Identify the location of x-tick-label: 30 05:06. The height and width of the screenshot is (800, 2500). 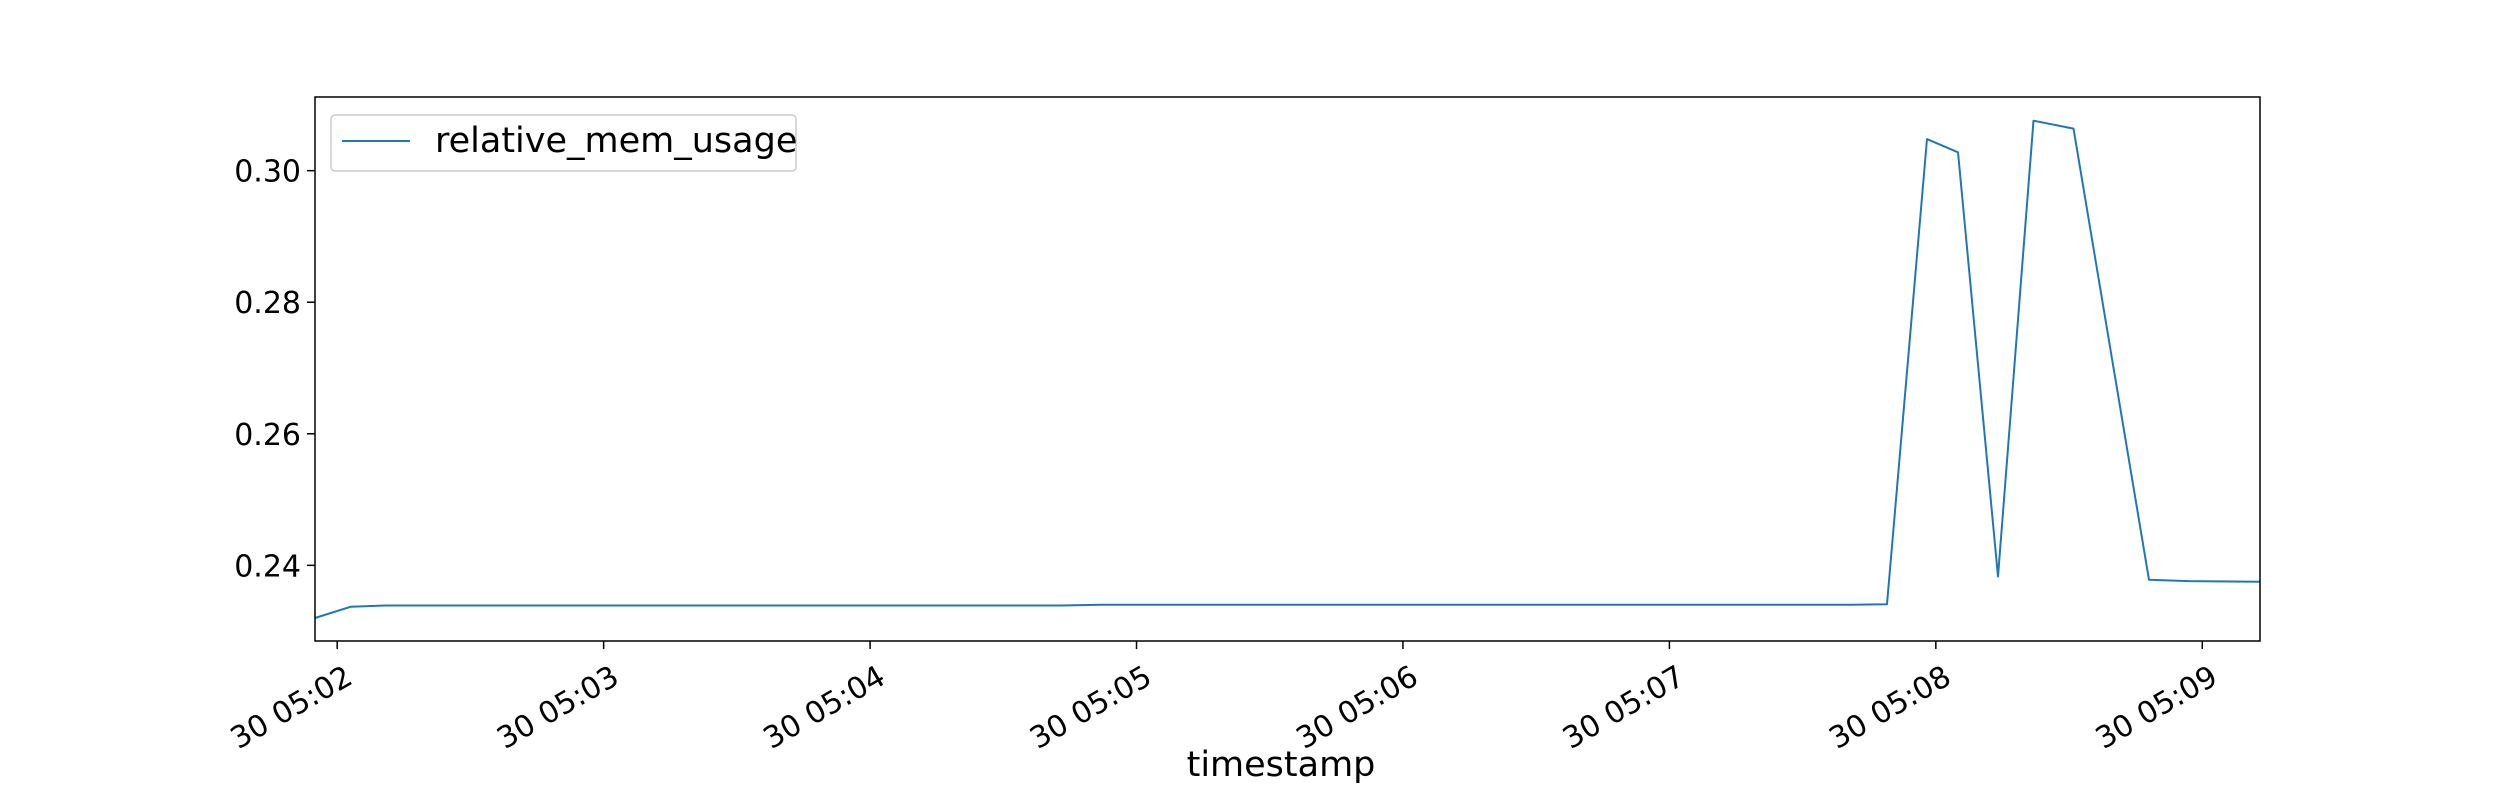
(1358, 707).